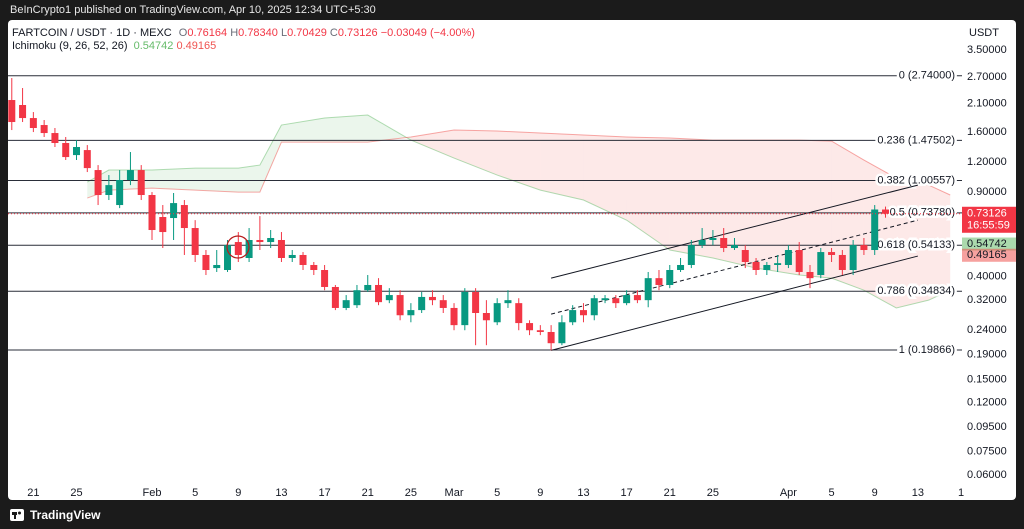 The height and width of the screenshot is (529, 1024). What do you see at coordinates (916, 245) in the screenshot?
I see `fib-label: 0.618 (0.54133)` at bounding box center [916, 245].